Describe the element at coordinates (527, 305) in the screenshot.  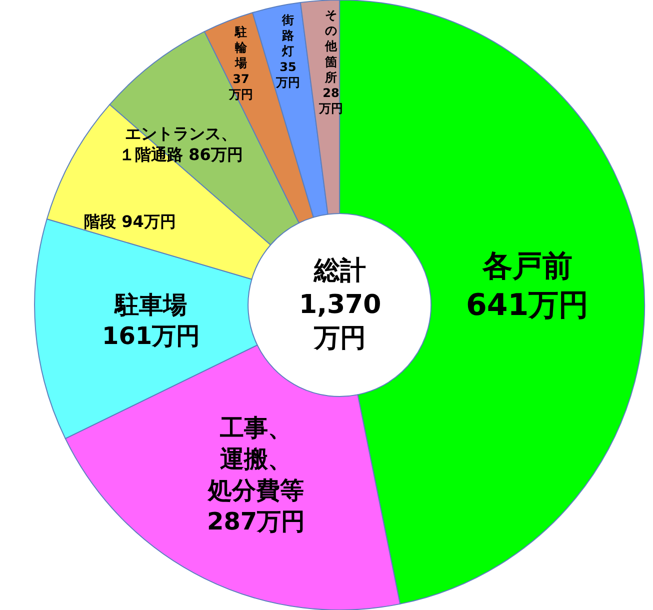
I see `data-label: 641万円` at that location.